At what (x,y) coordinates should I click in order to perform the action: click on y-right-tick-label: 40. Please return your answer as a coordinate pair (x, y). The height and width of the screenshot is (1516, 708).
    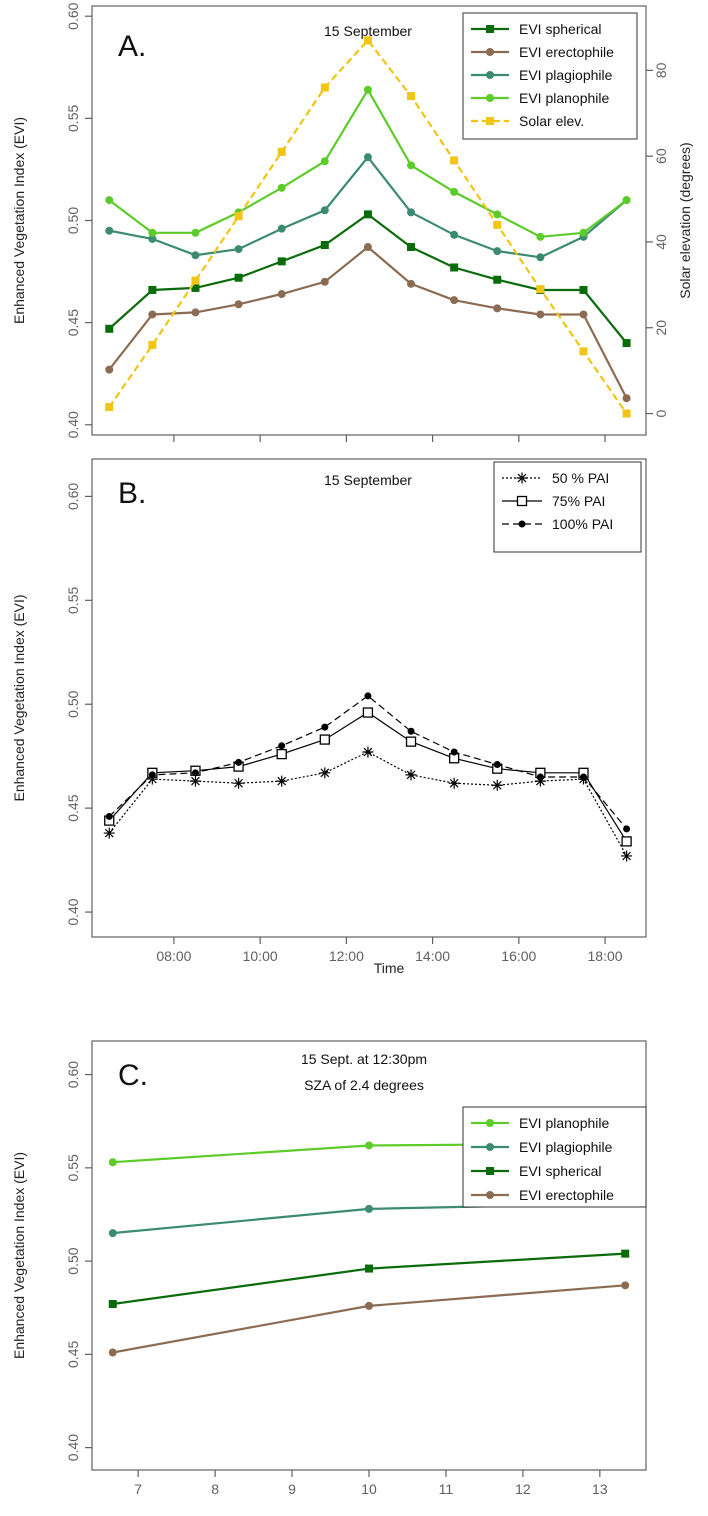
    Looking at the image, I should click on (661, 242).